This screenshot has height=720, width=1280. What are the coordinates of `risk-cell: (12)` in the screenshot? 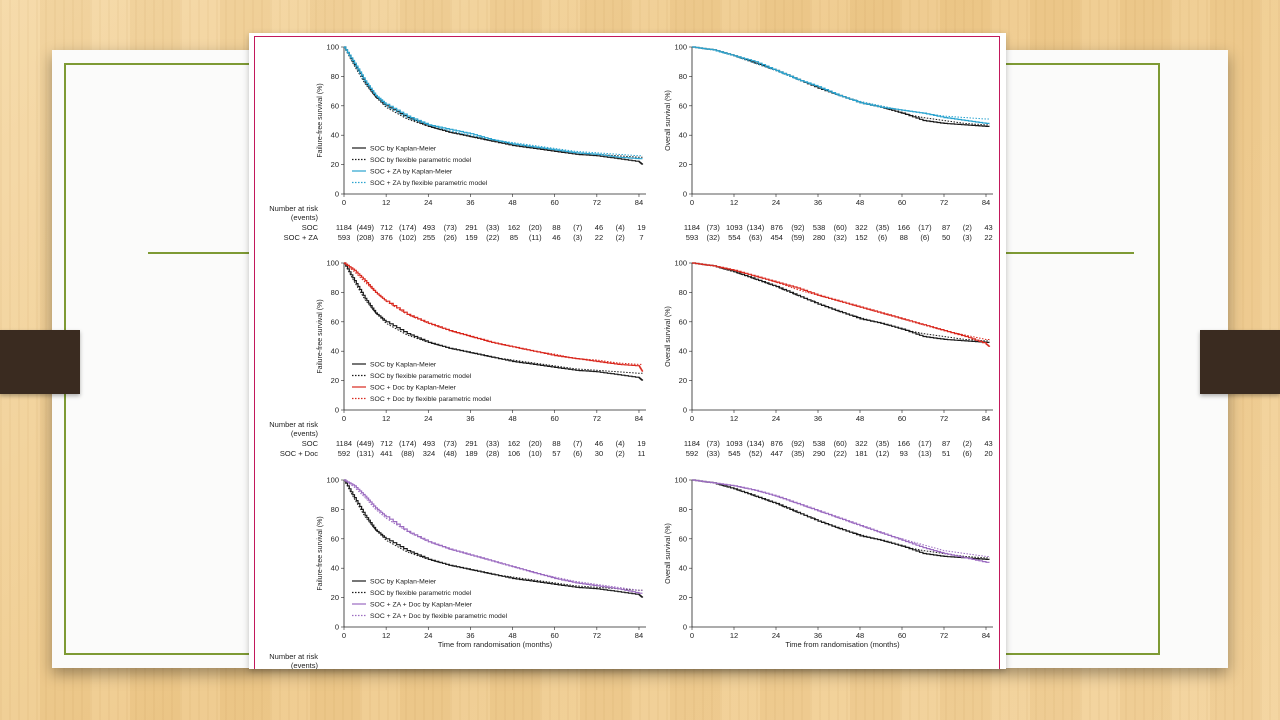 It's located at (883, 453).